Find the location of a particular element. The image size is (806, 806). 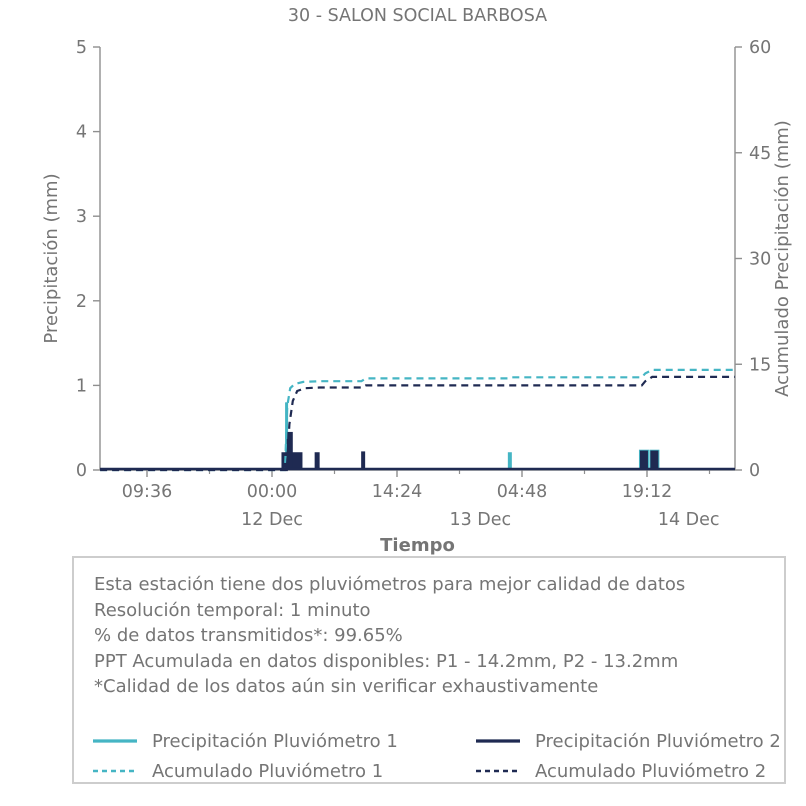

info-line-resolution: Resolución temporal: 1 minuto is located at coordinates (232, 610).